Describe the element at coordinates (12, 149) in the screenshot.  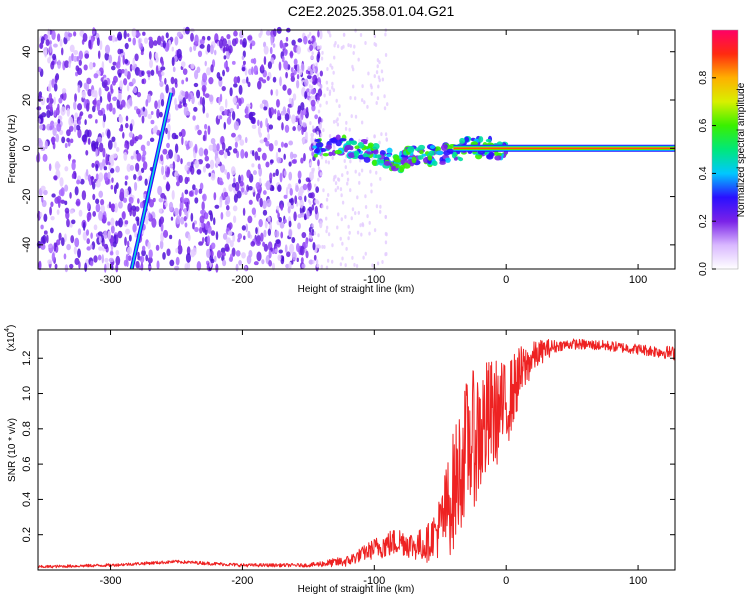
I see `spectrogram-y-axis-label: Frequency (Hz)` at that location.